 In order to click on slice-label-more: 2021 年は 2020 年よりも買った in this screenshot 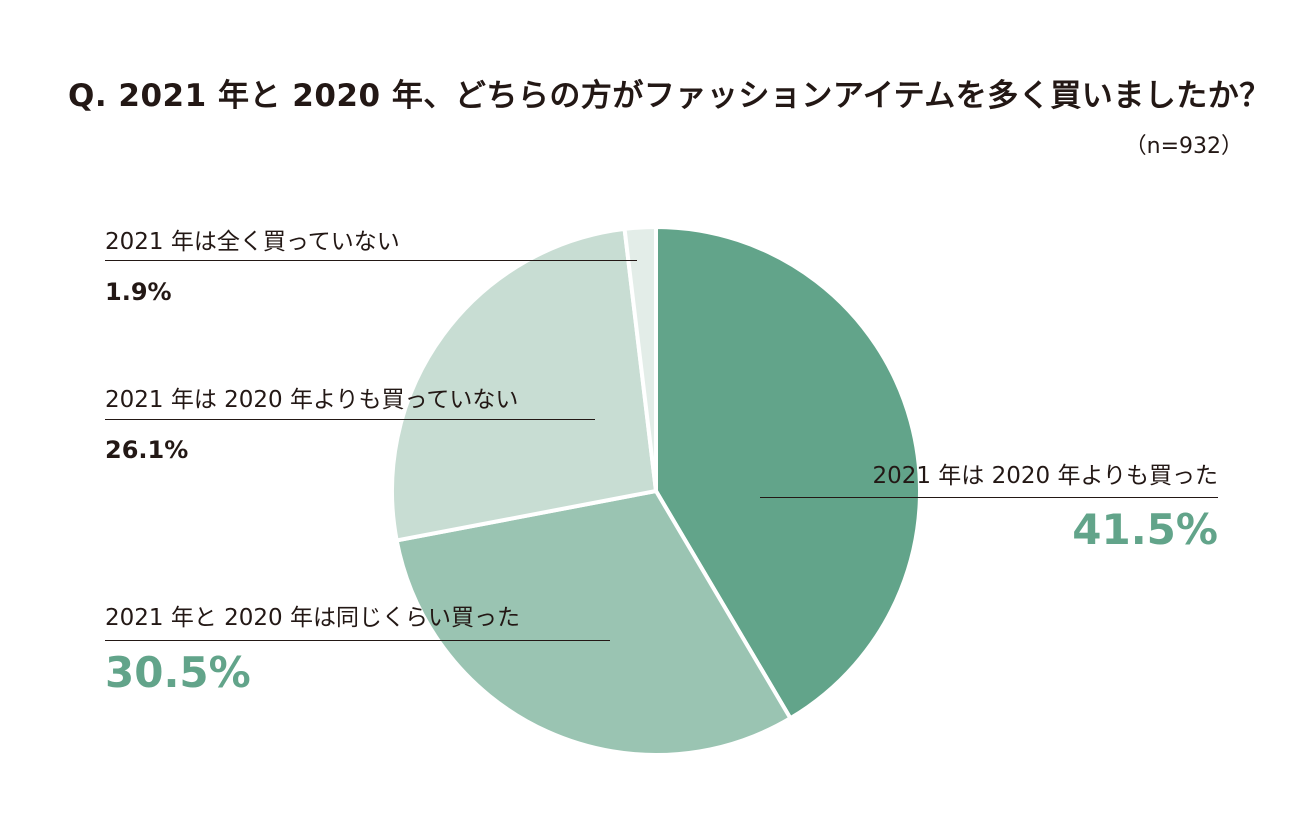, I will do `click(1045, 476)`.